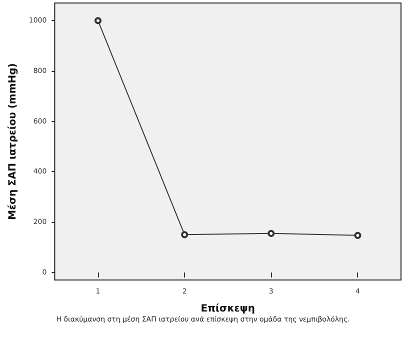  Describe the element at coordinates (13, 141) in the screenshot. I see `y-axis-title: Μέση ΣΑΠ ιατρείου (mmHg)` at that location.